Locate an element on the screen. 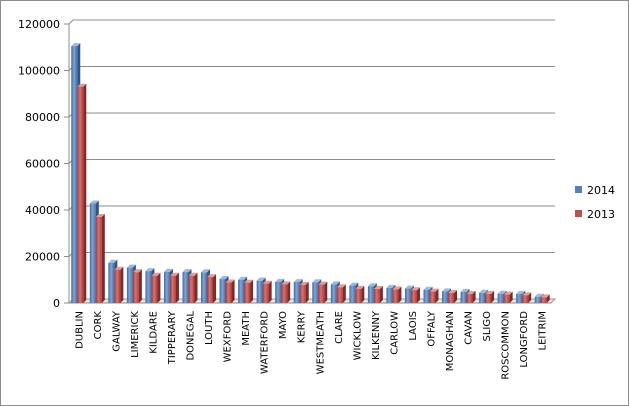 Image resolution: width=629 pixels, height=406 pixels. x-tick-label: LONGFORD is located at coordinates (524, 339).